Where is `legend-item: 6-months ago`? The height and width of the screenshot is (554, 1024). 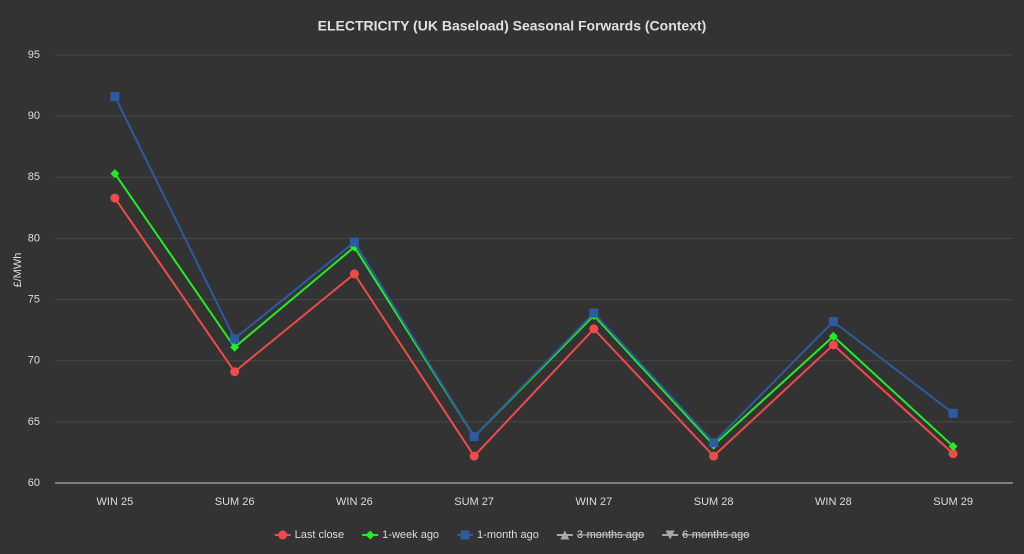 legend-item: 6-months ago is located at coordinates (706, 535).